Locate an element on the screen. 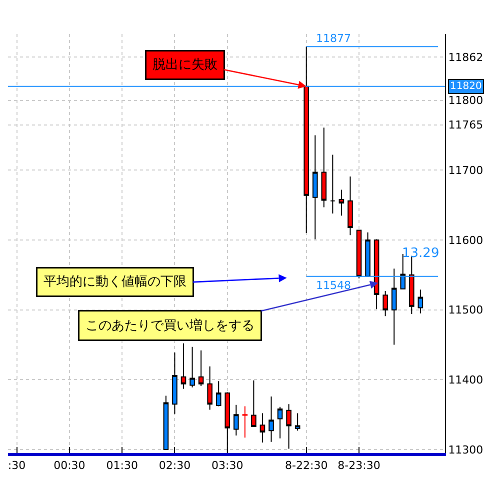 This screenshot has height=477, width=493. y-tick-label: 11765 is located at coordinates (466, 125).